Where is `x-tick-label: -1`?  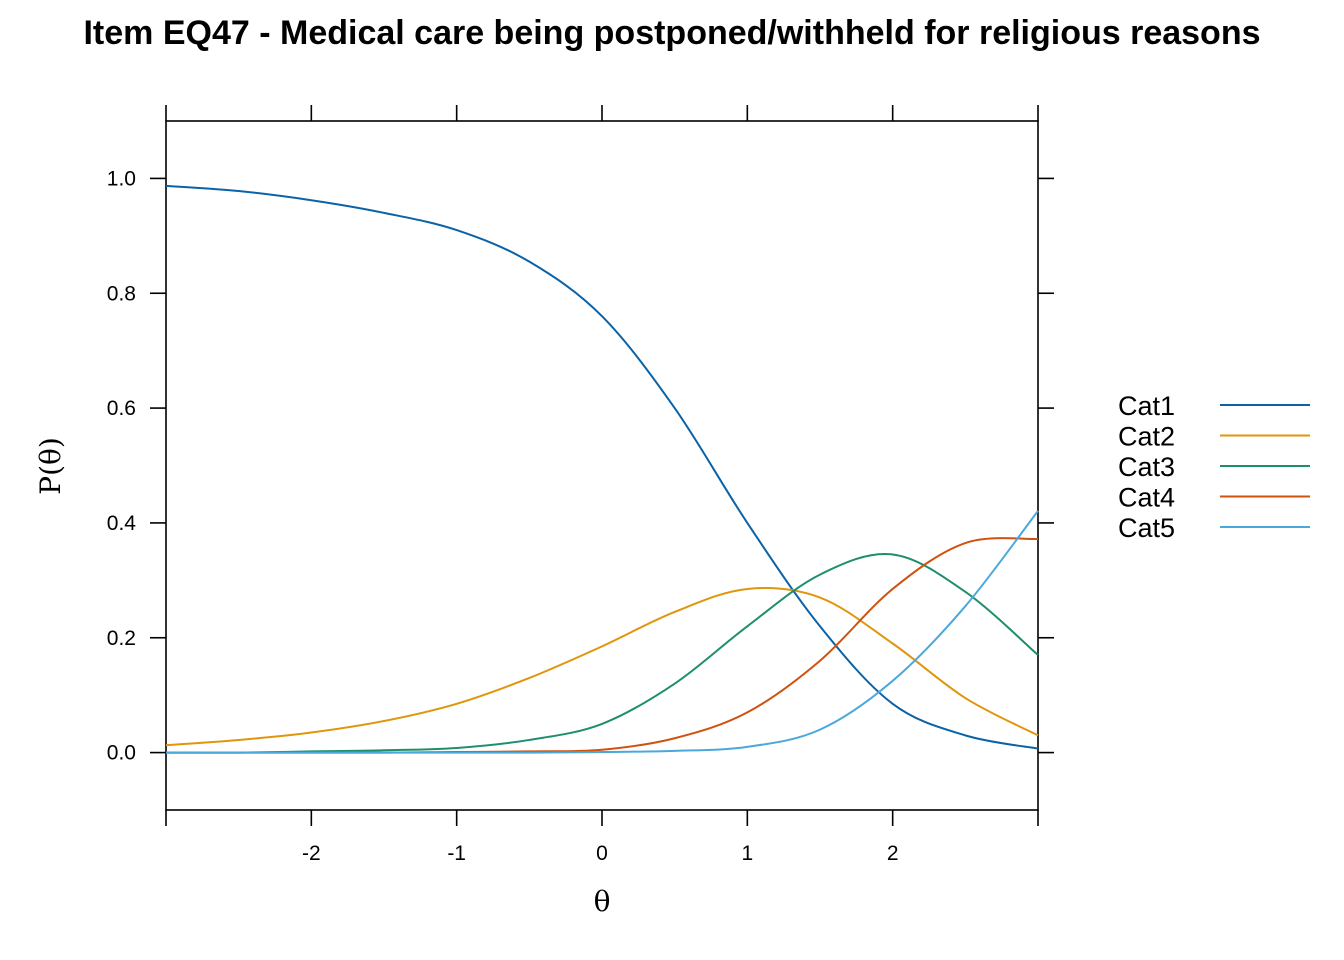 x-tick-label: -1 is located at coordinates (456, 853).